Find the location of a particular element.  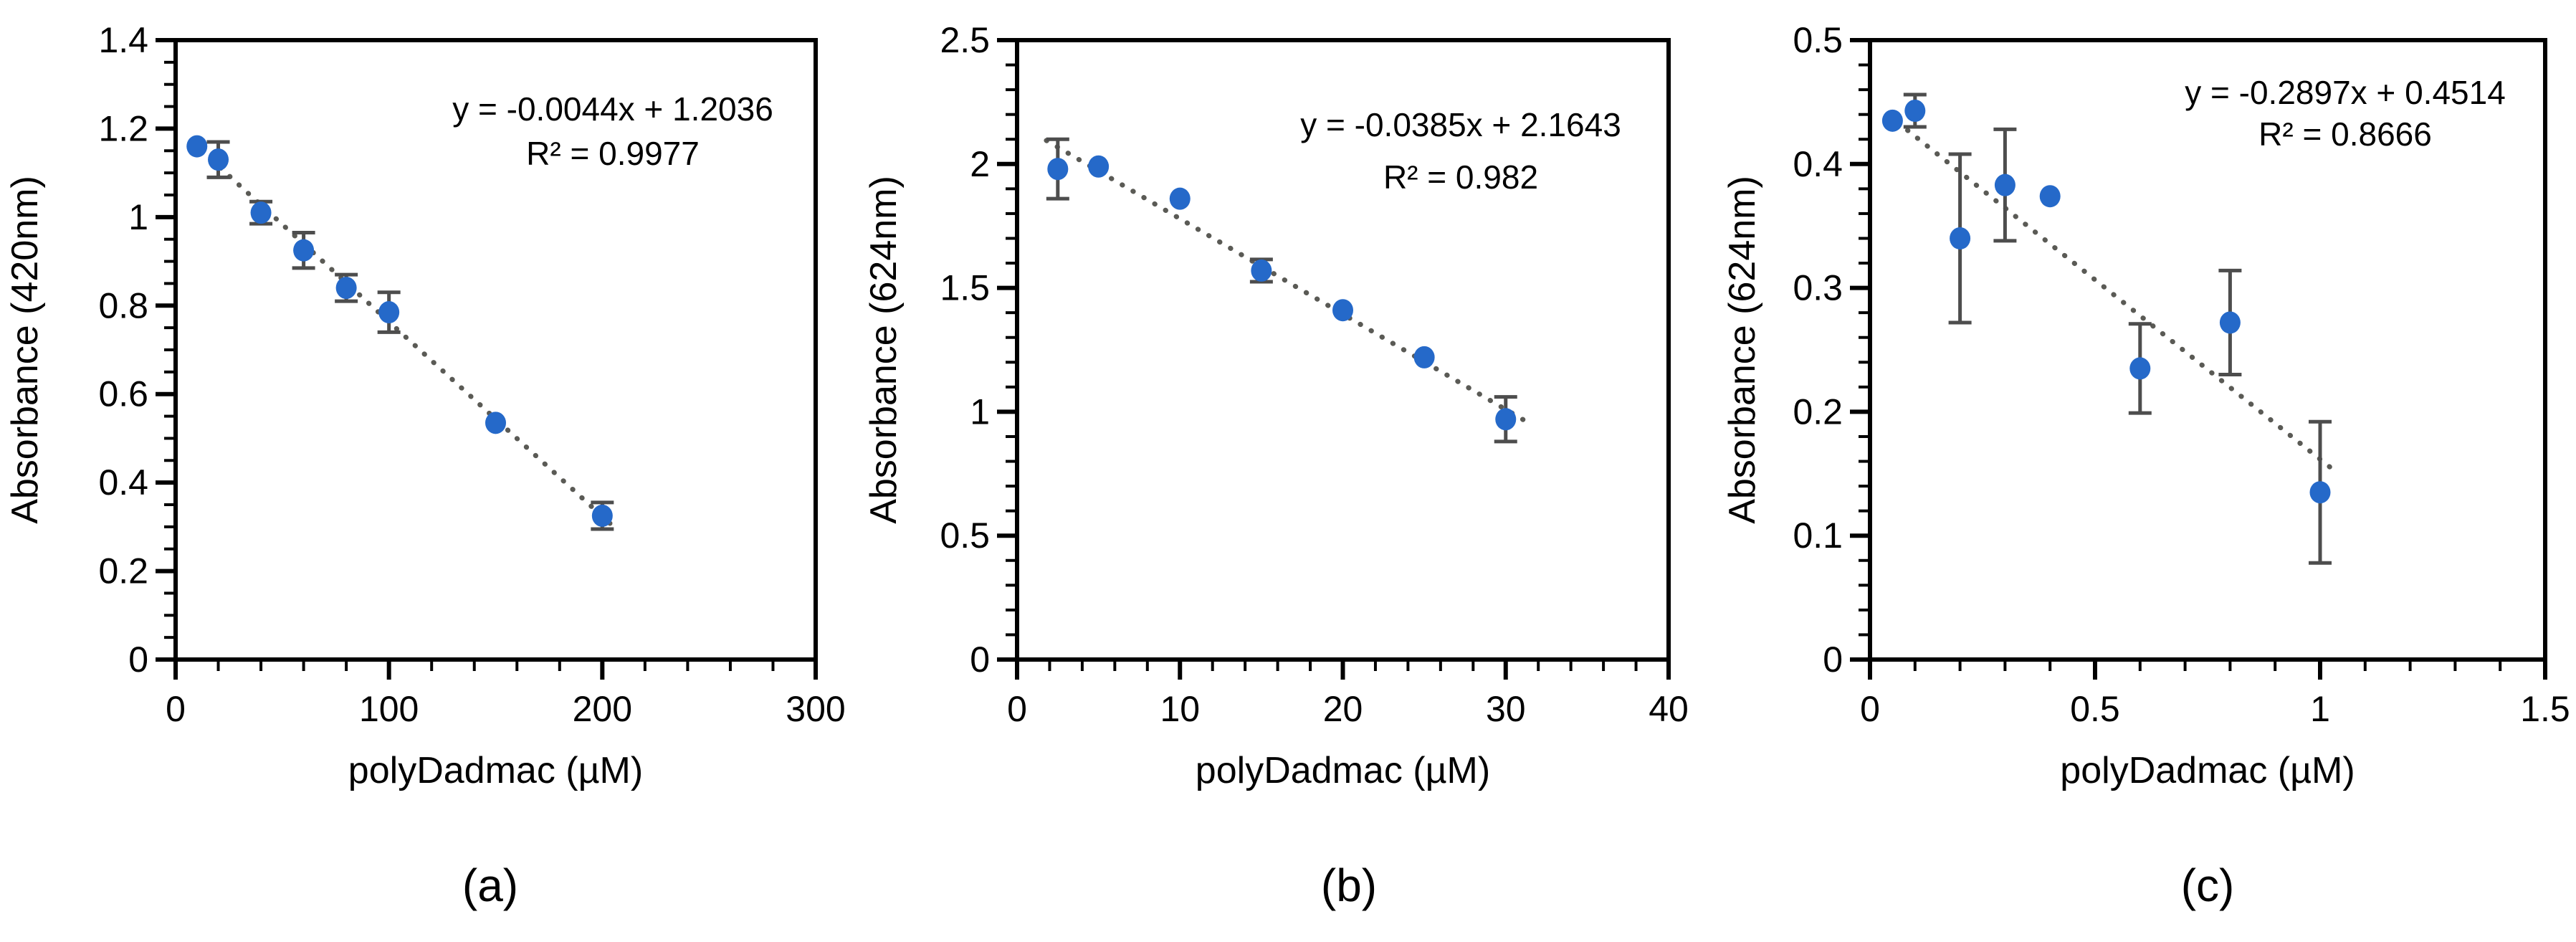

r-squared-label: R² = 0.8666 is located at coordinates (2345, 134).